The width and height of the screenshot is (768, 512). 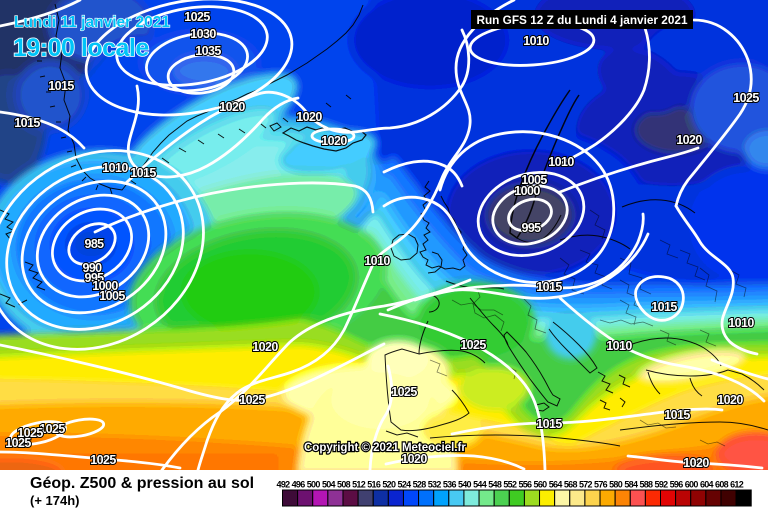 I want to click on svg-text: Copyright © 2021 Meteociel.fr, so click(x=385, y=448).